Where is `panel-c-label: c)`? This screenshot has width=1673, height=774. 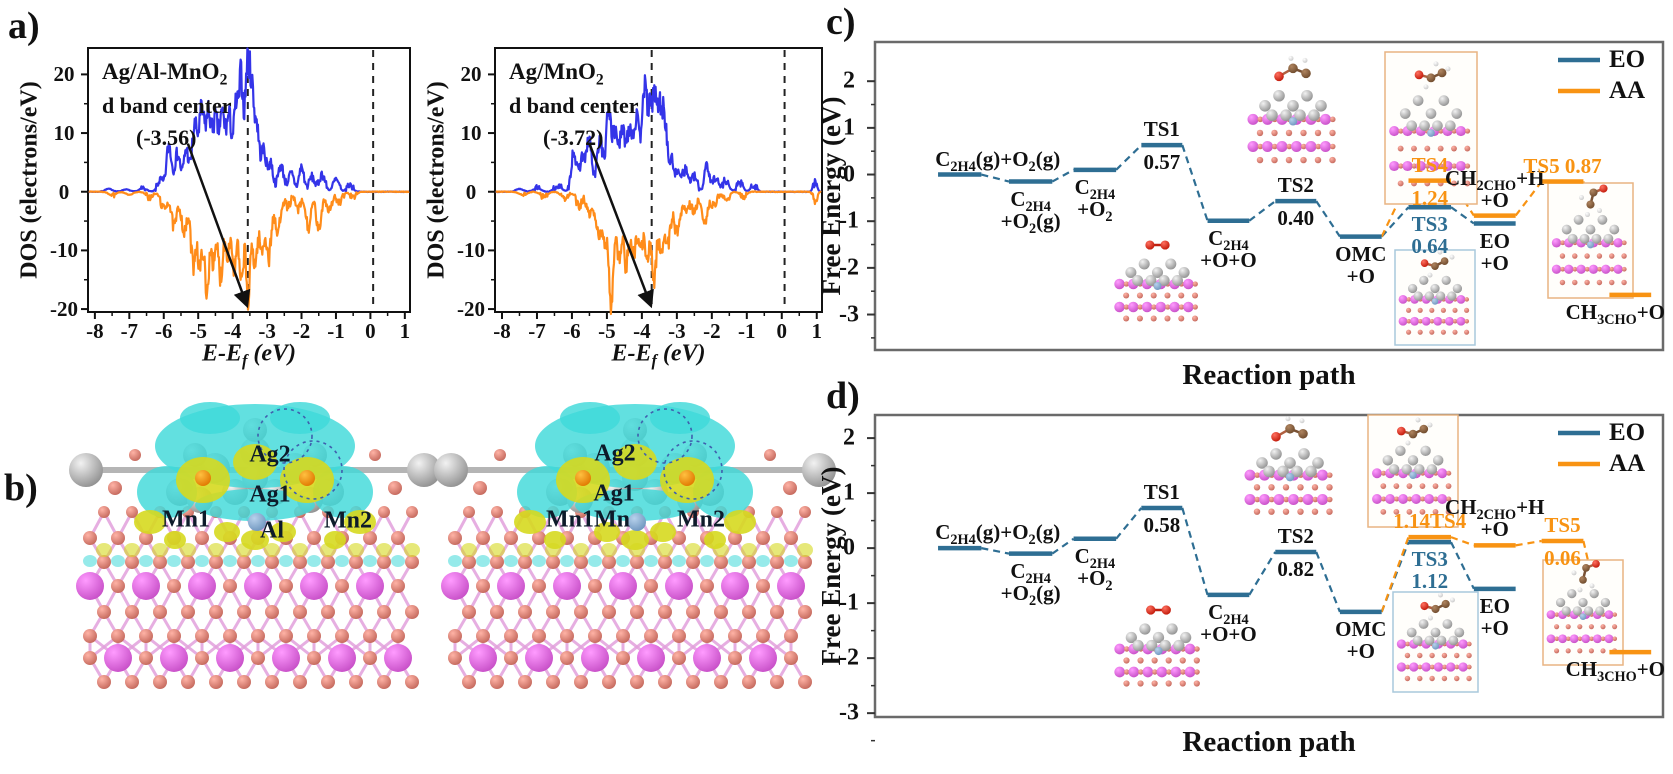 panel-c-label: c) is located at coordinates (841, 22).